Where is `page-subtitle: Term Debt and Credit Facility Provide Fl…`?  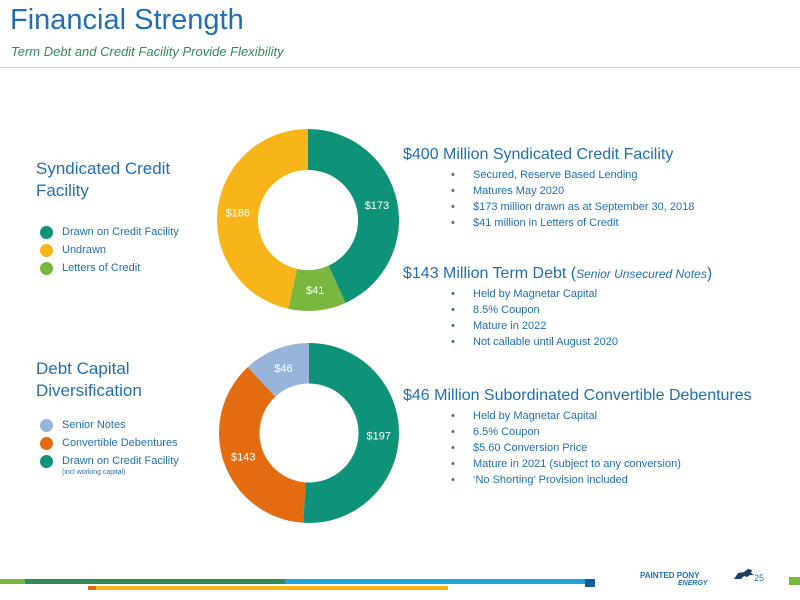
page-subtitle: Term Debt and Credit Facility Provide Fl… is located at coordinates (147, 51).